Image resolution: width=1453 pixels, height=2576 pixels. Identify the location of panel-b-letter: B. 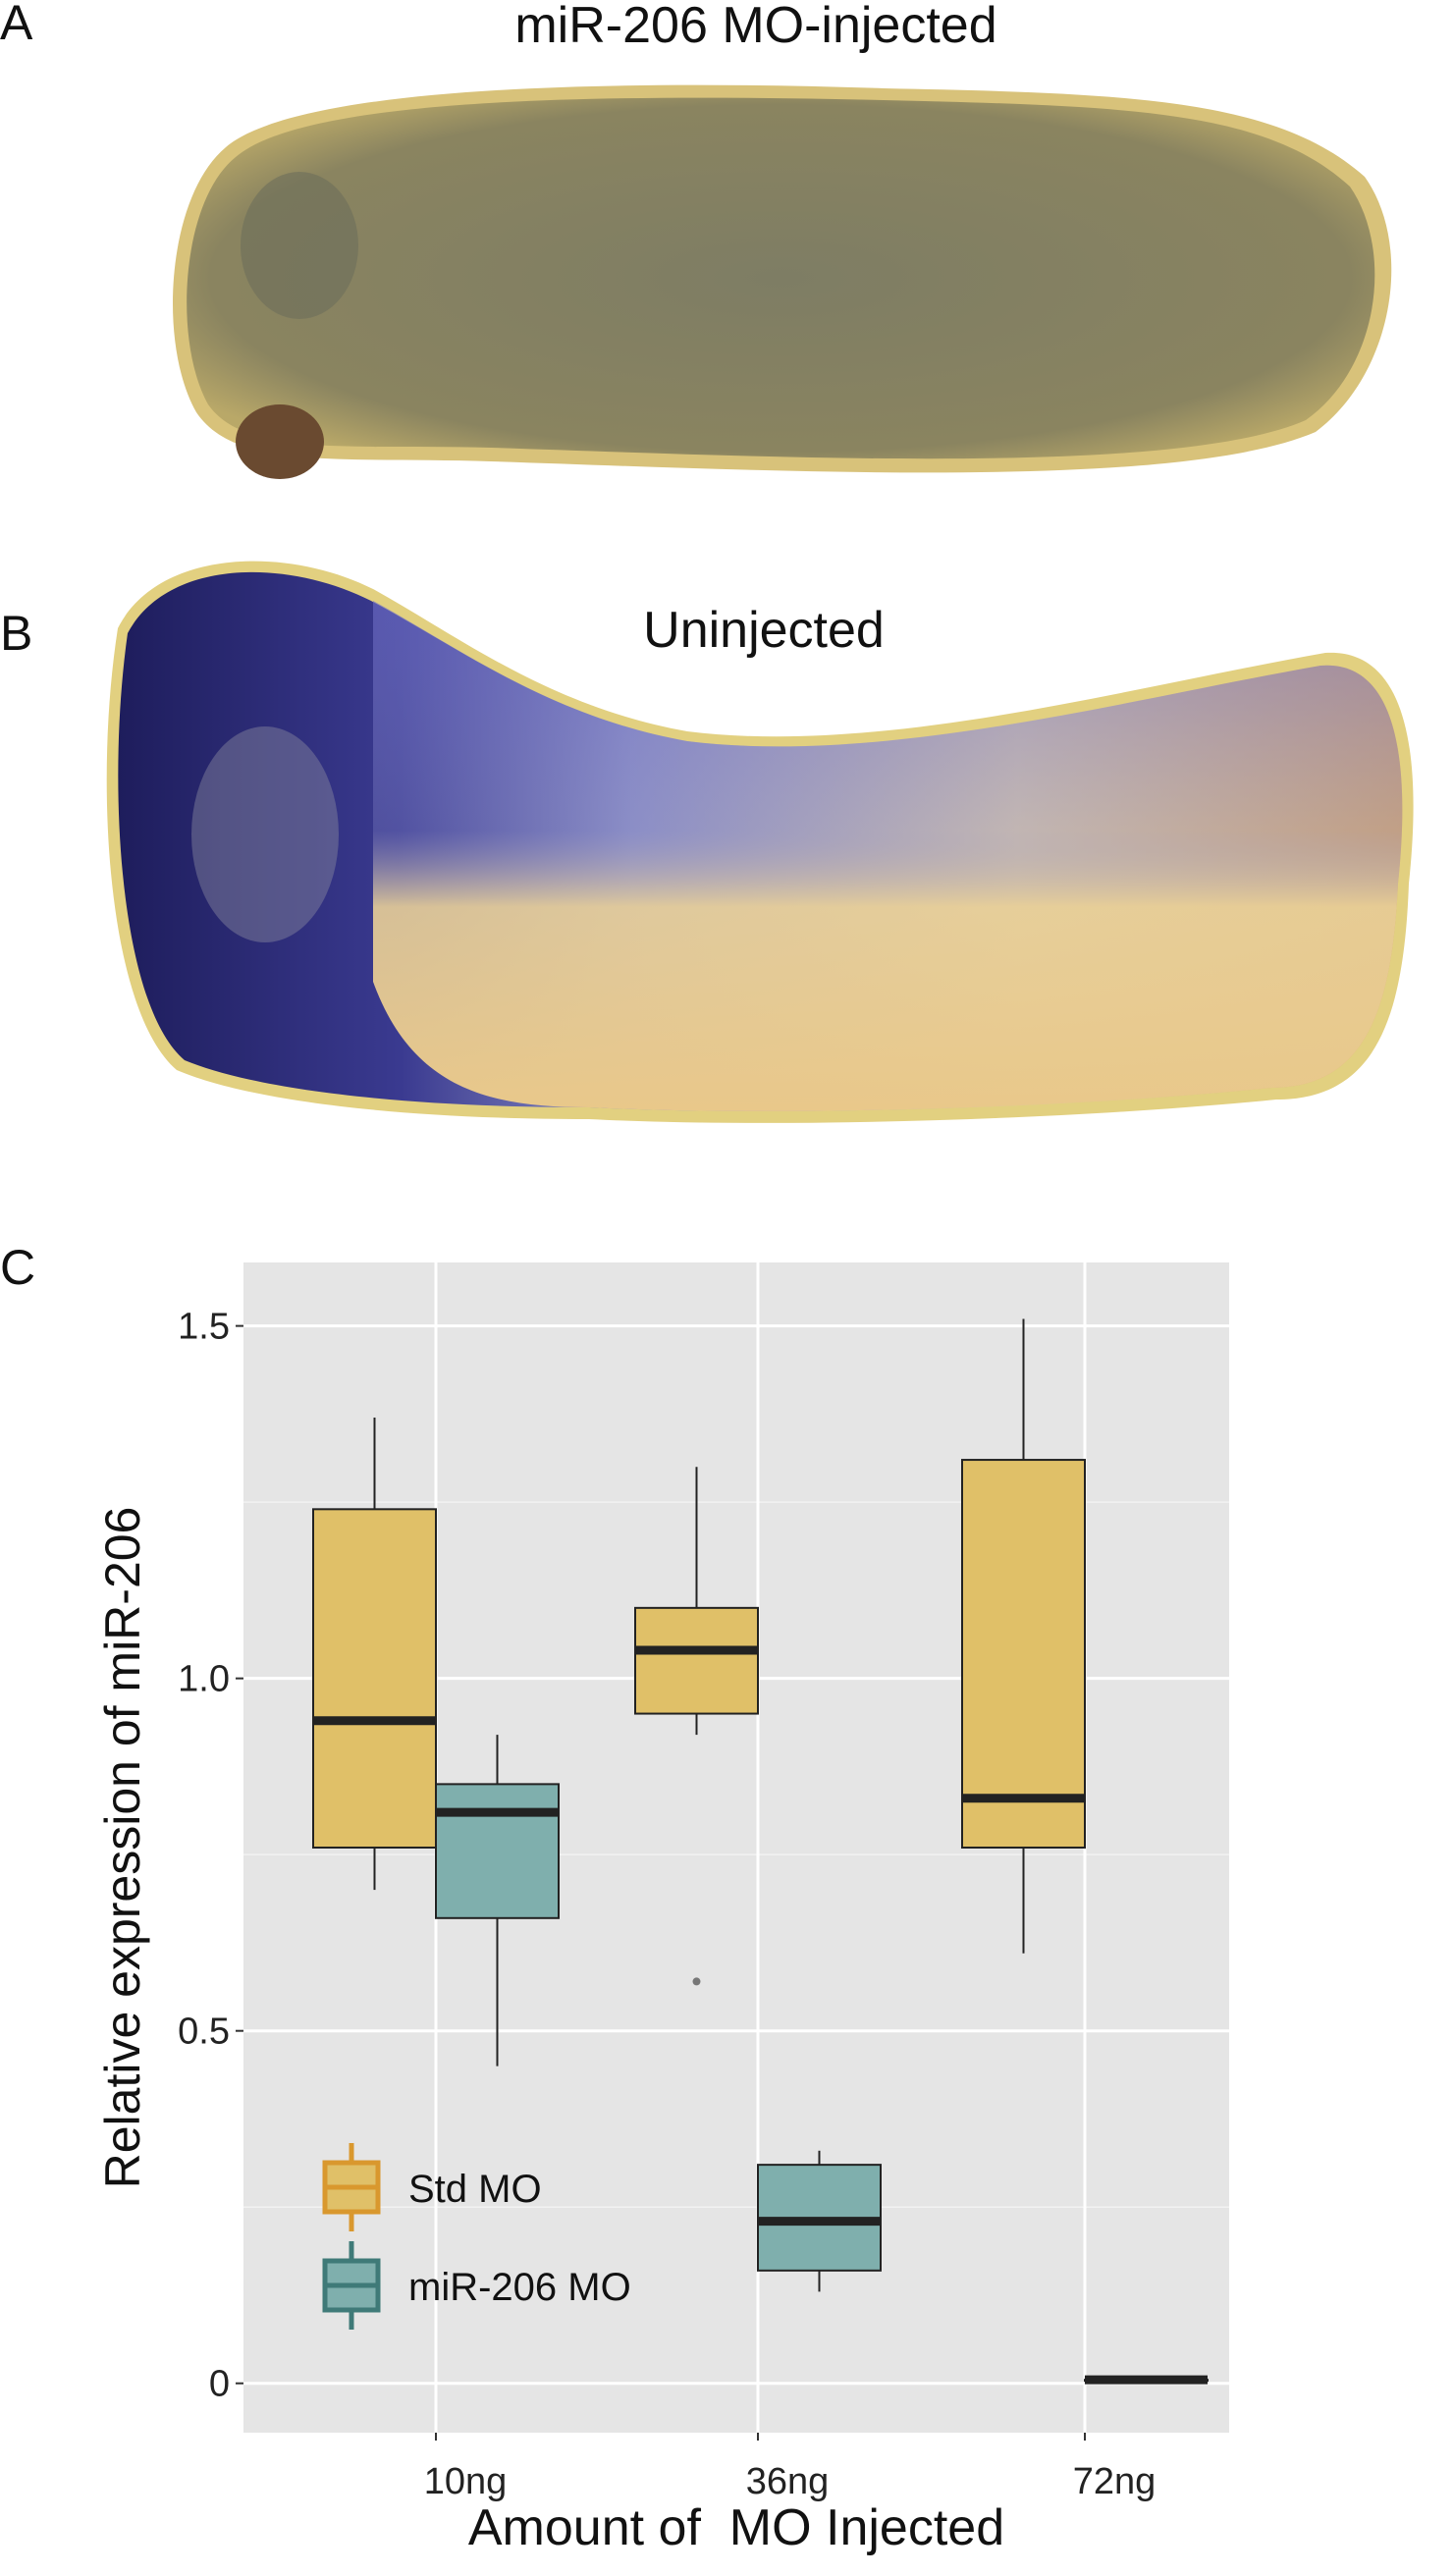
(16, 633).